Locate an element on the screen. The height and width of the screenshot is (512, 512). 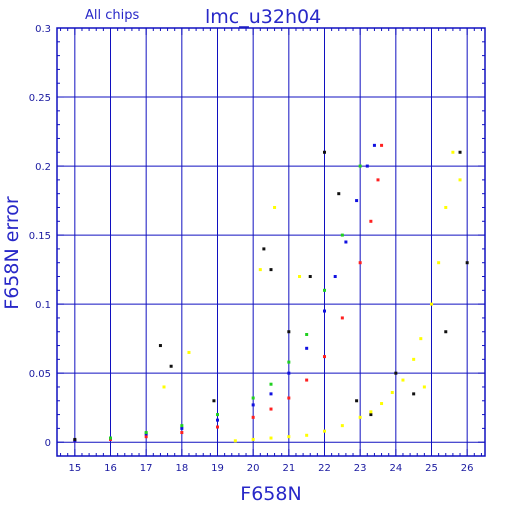
y-tick-label: 0.15 is located at coordinates (40, 236).